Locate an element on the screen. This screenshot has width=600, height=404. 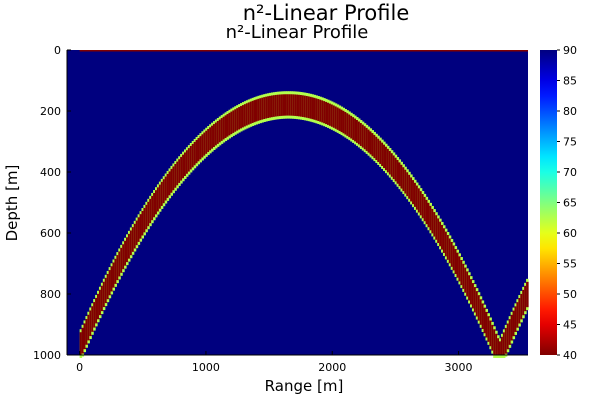
y-tick-label: 600 is located at coordinates (50, 233).